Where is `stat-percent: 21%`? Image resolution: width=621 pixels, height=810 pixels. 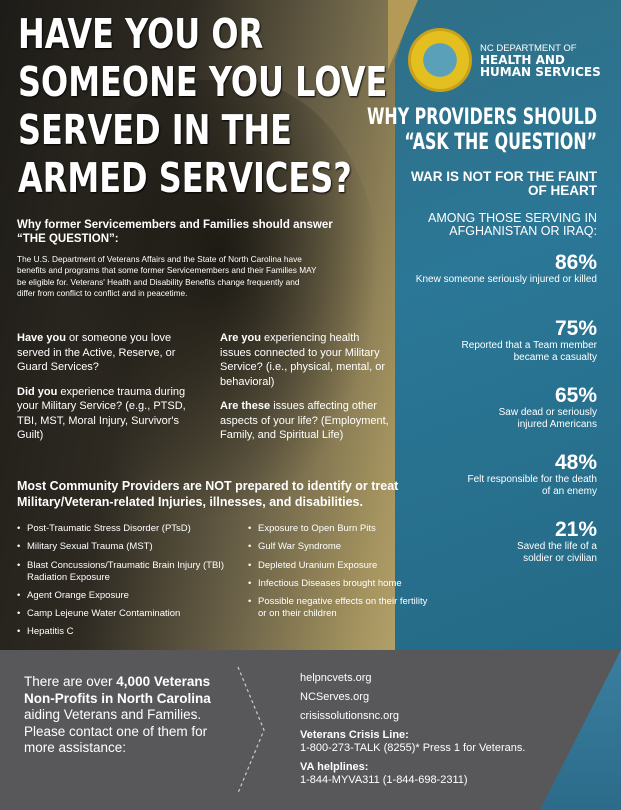 stat-percent: 21% is located at coordinates (575, 529).